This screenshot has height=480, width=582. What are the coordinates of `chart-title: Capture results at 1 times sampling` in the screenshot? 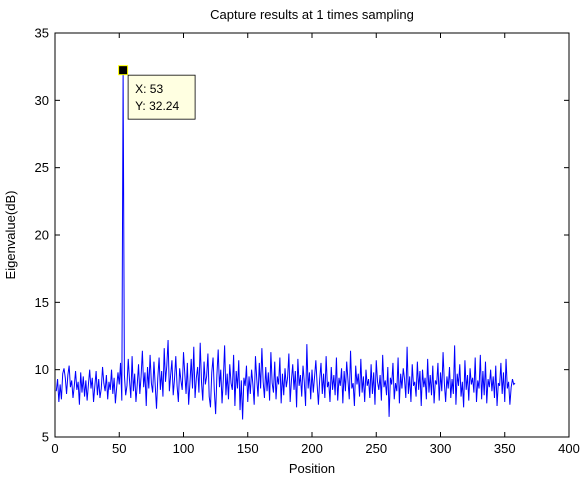 It's located at (312, 14).